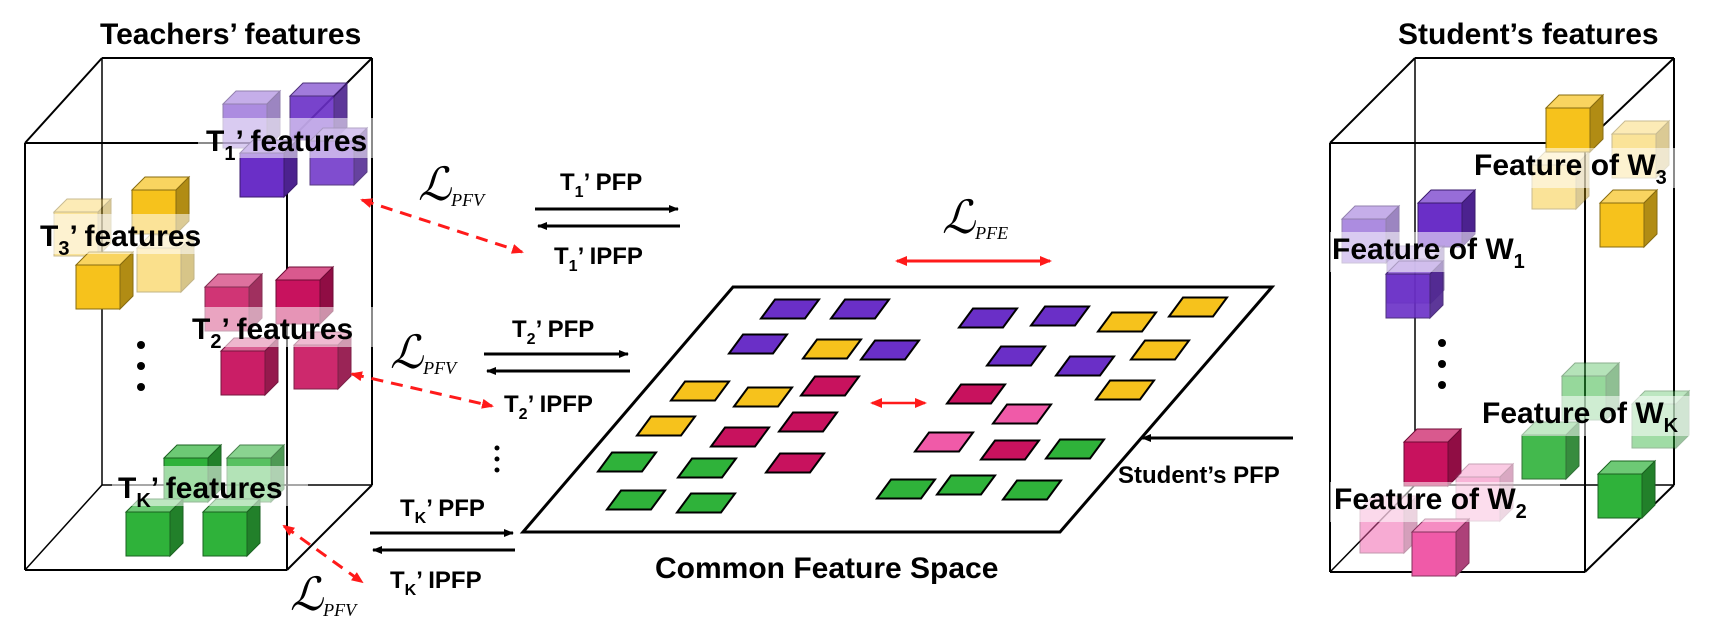 The width and height of the screenshot is (1722, 628). Describe the element at coordinates (1528, 34) in the screenshot. I see `students-features-title: Student’s features` at that location.